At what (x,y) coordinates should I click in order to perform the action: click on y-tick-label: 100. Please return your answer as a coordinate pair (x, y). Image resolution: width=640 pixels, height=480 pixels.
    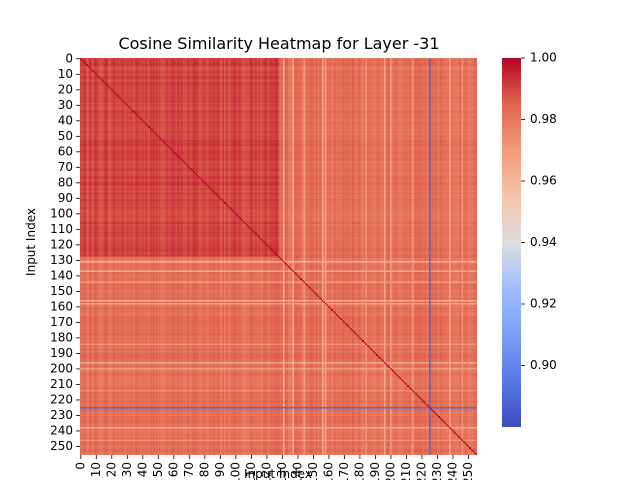
    Looking at the image, I should click on (61, 213).